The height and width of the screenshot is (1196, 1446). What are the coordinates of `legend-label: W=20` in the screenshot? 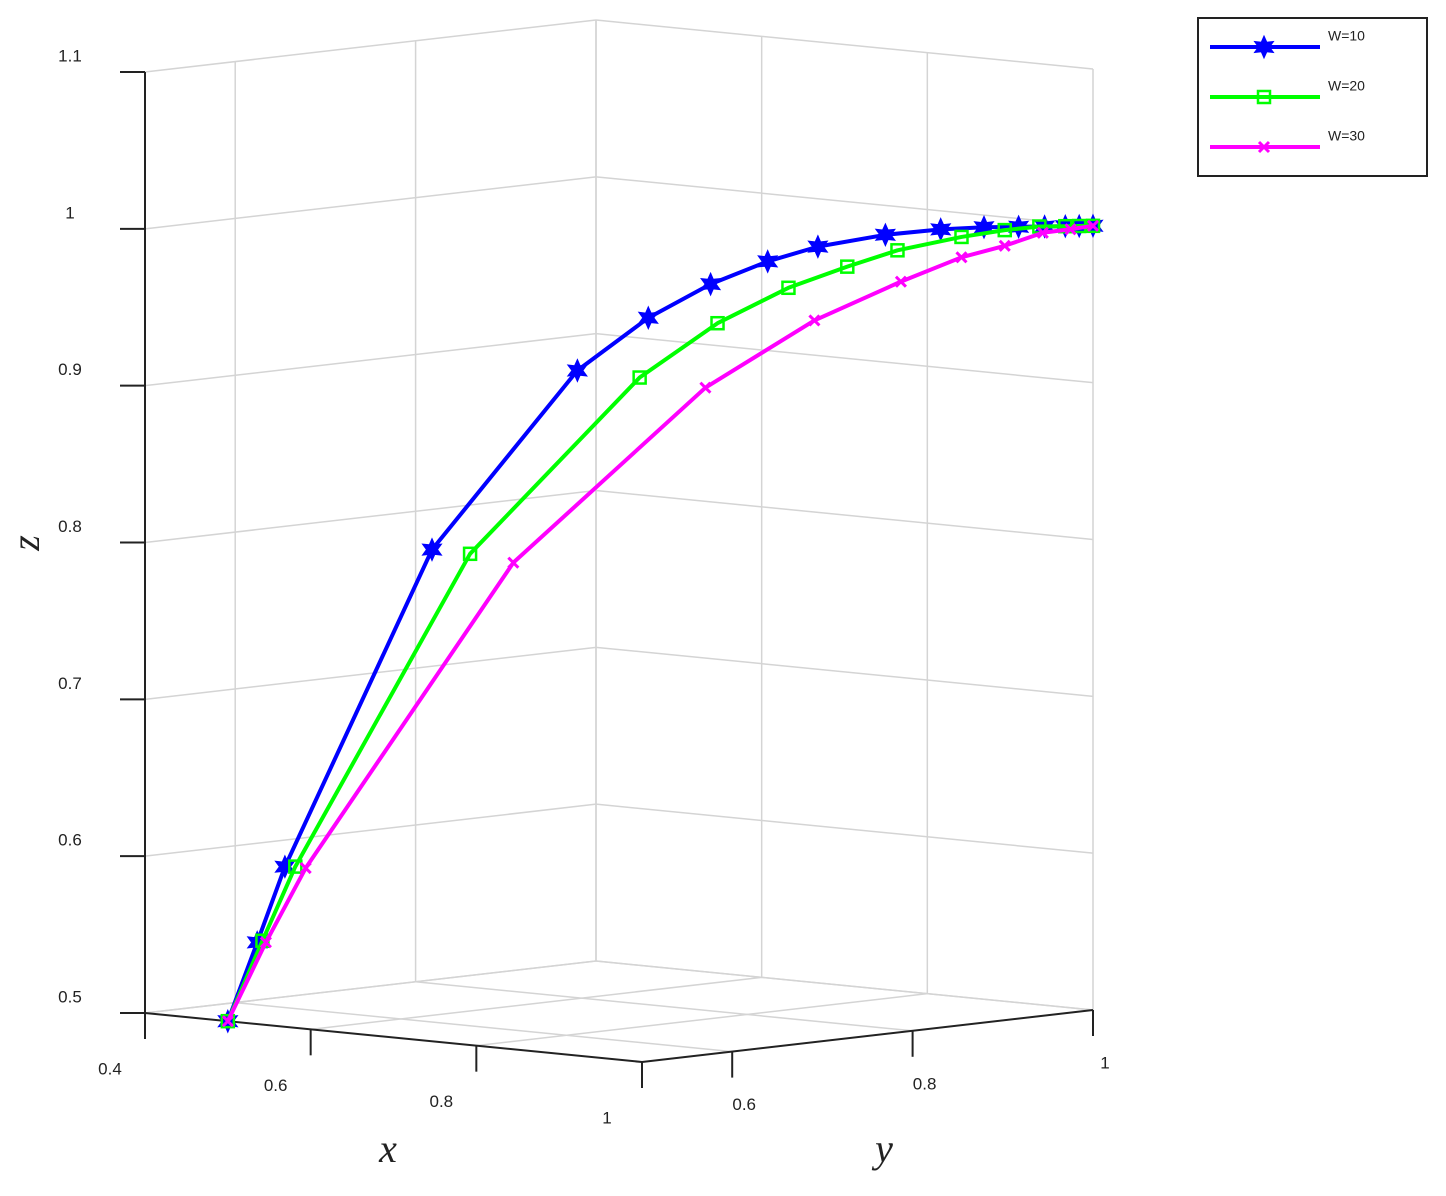 It's located at (1346, 86).